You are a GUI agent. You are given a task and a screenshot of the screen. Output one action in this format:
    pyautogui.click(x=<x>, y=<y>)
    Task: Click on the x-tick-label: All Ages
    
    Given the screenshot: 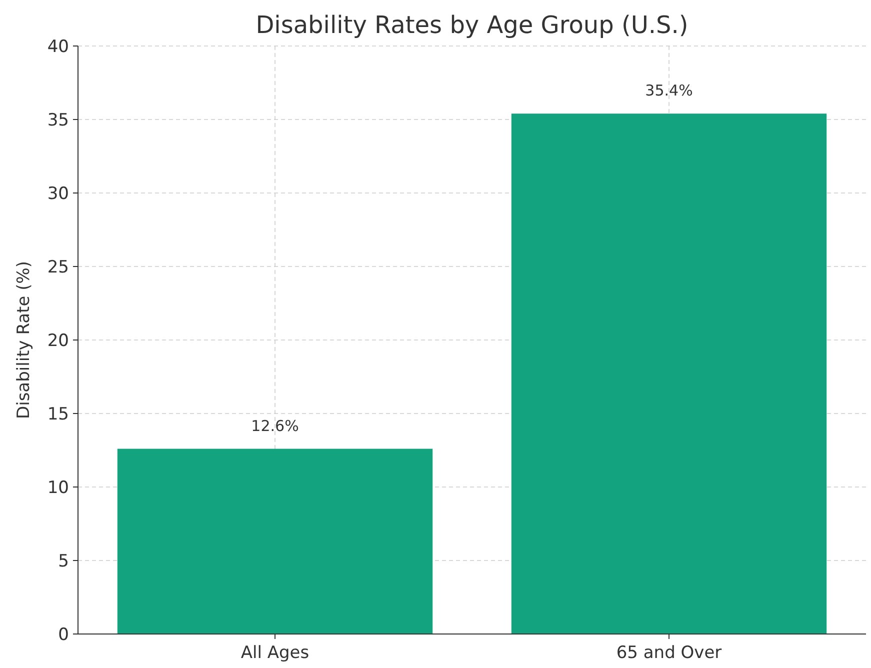 What is the action you would take?
    pyautogui.click(x=275, y=653)
    